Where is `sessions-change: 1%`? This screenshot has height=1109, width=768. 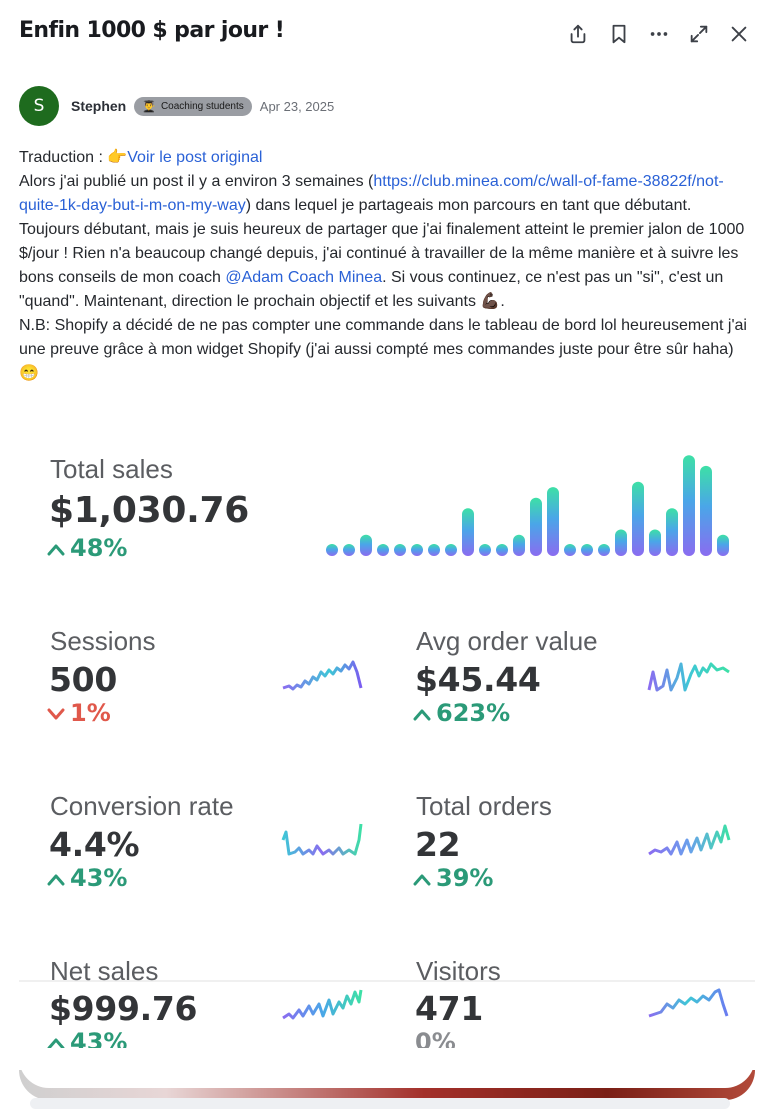
sessions-change: 1% is located at coordinates (78, 713).